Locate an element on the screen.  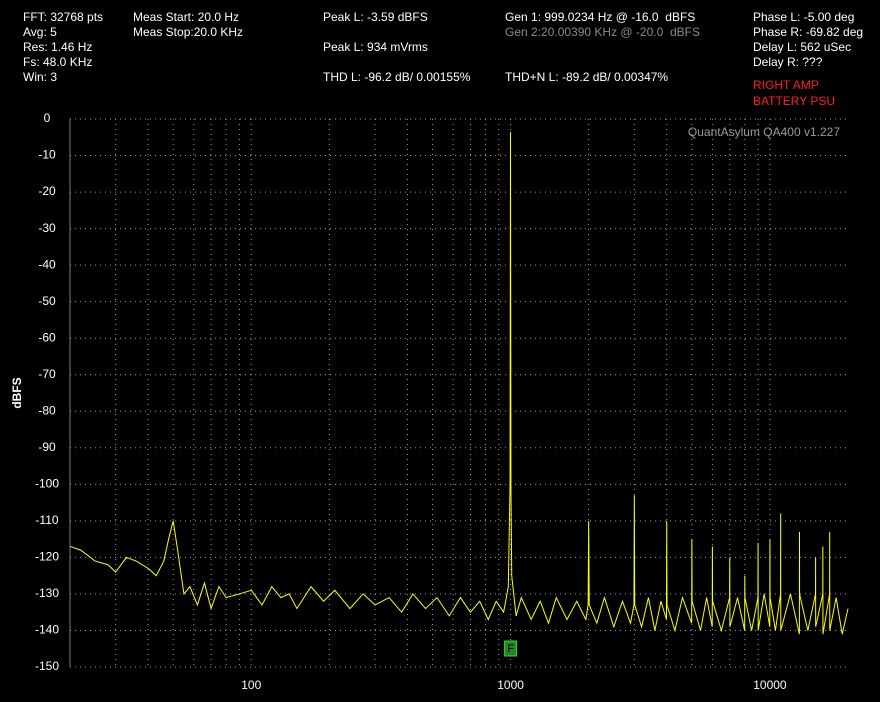
y-tick-label: -120 is located at coordinates (47, 557).